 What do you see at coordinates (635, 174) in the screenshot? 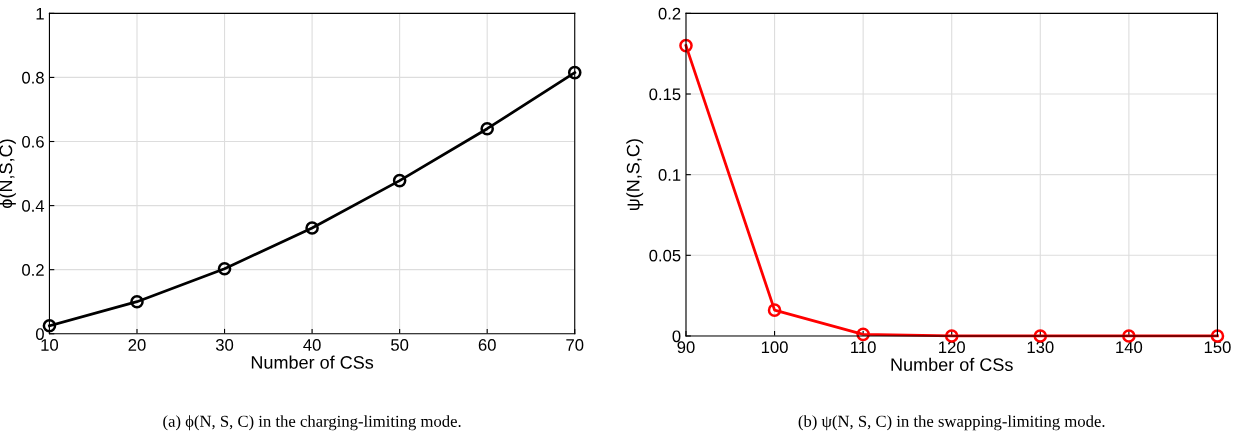
I see `y-axis-title: ψ(N,S,C)` at bounding box center [635, 174].